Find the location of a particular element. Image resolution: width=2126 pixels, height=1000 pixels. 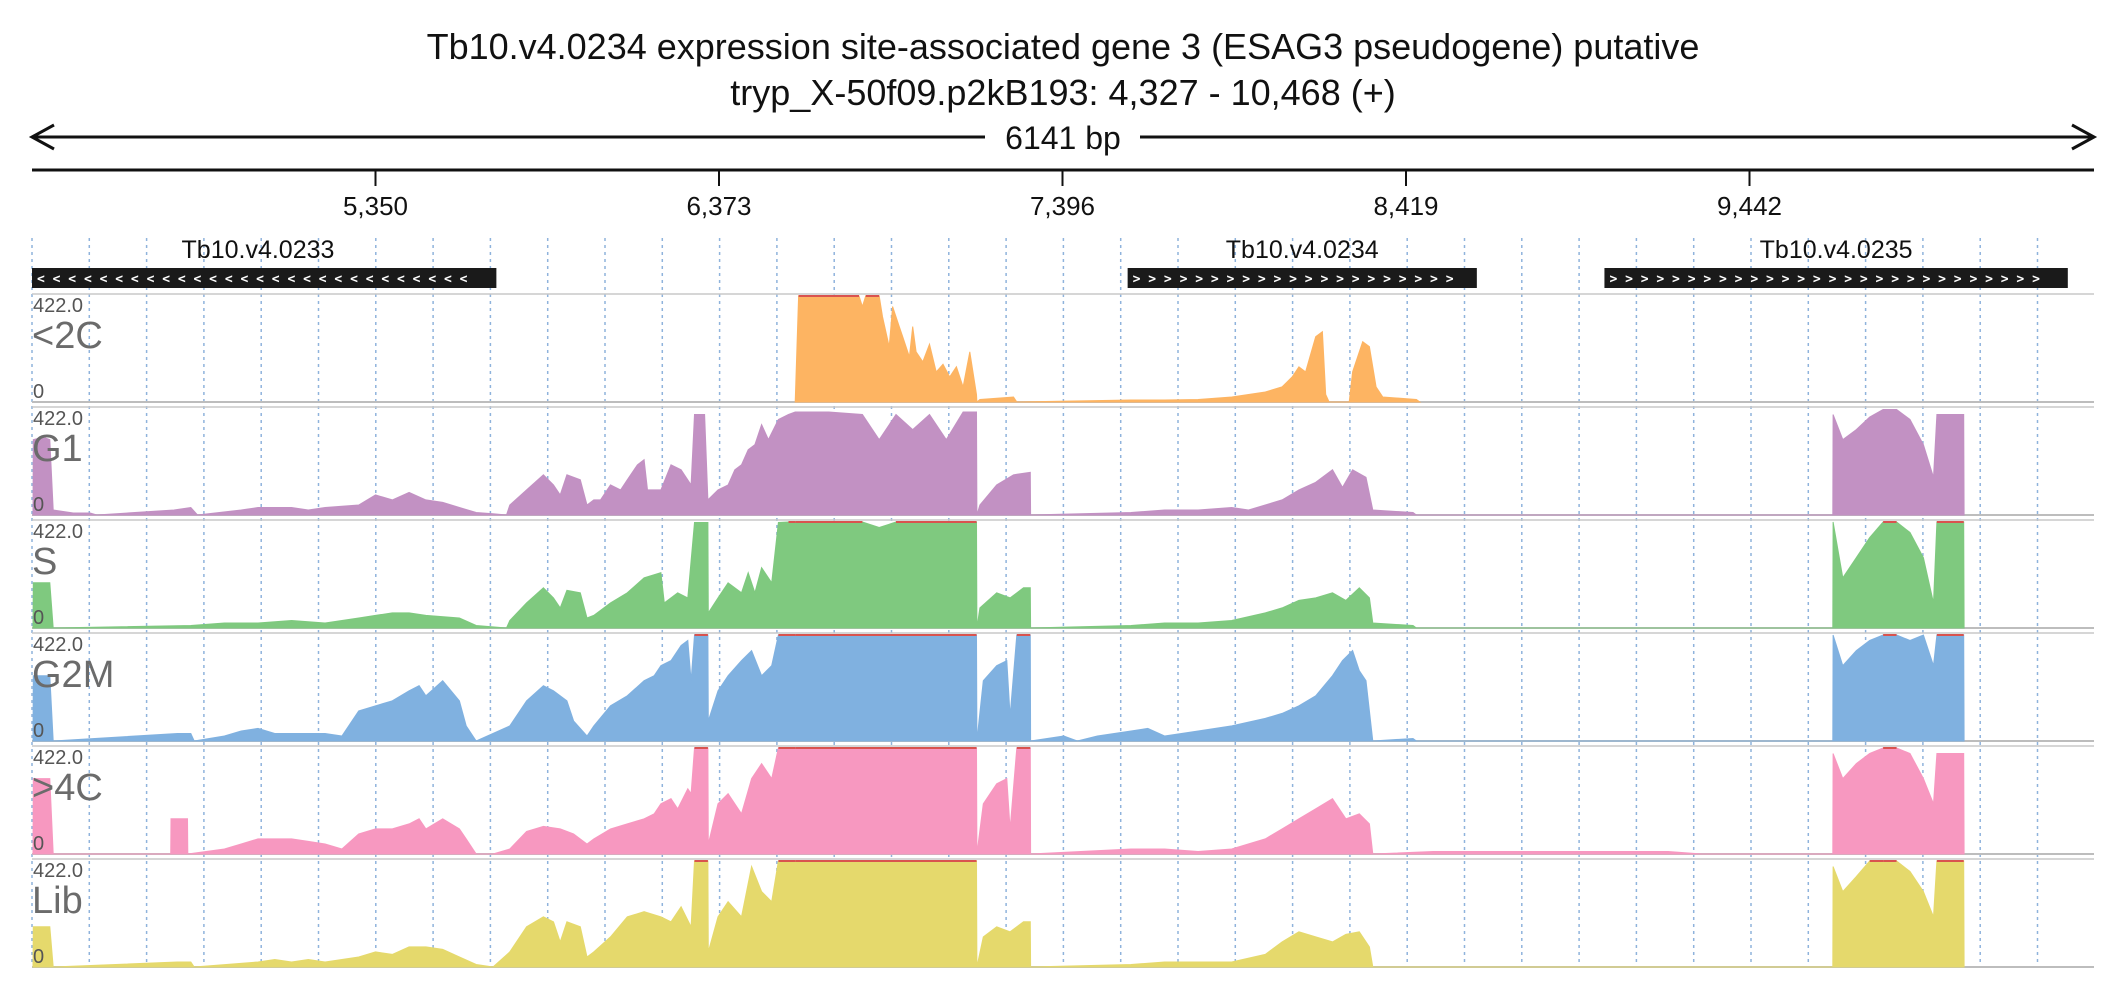

track-label: Lib is located at coordinates (57, 901).